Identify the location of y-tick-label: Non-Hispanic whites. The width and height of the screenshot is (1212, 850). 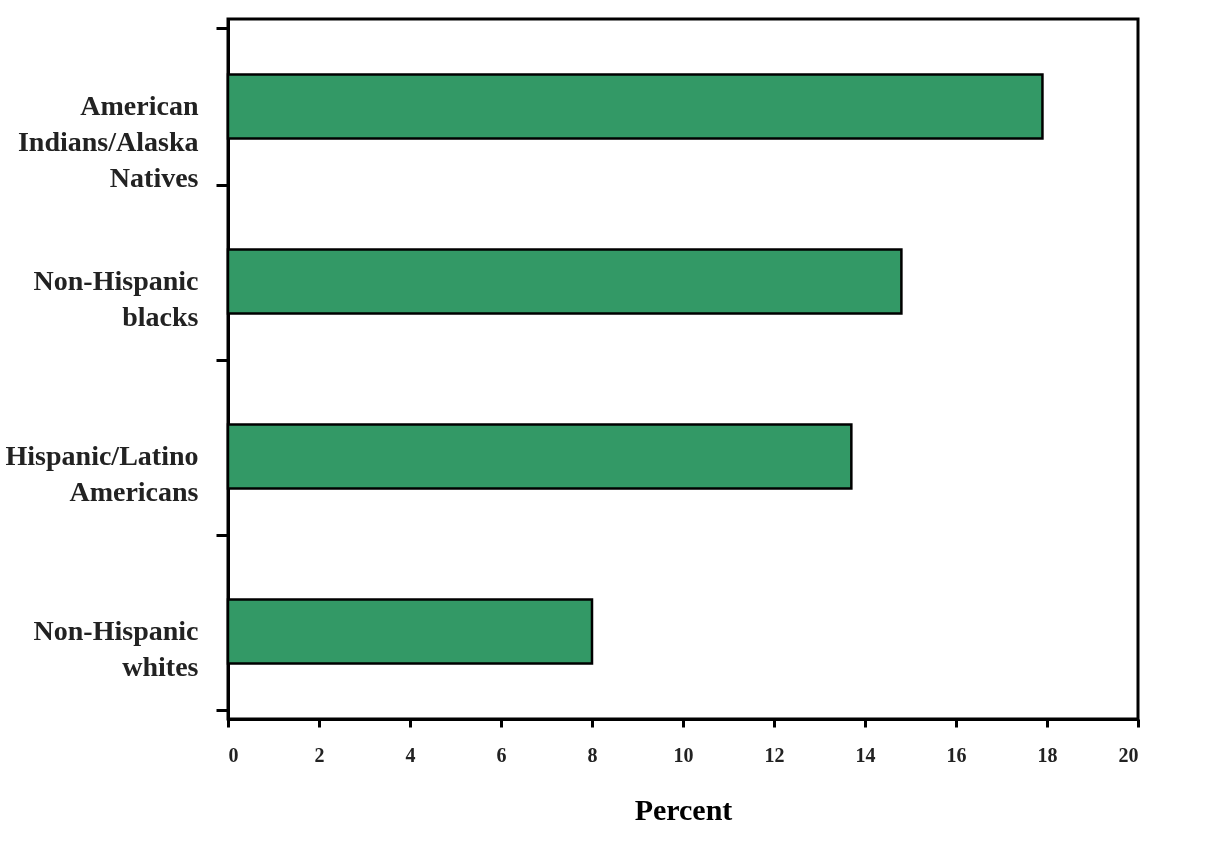
(116, 648).